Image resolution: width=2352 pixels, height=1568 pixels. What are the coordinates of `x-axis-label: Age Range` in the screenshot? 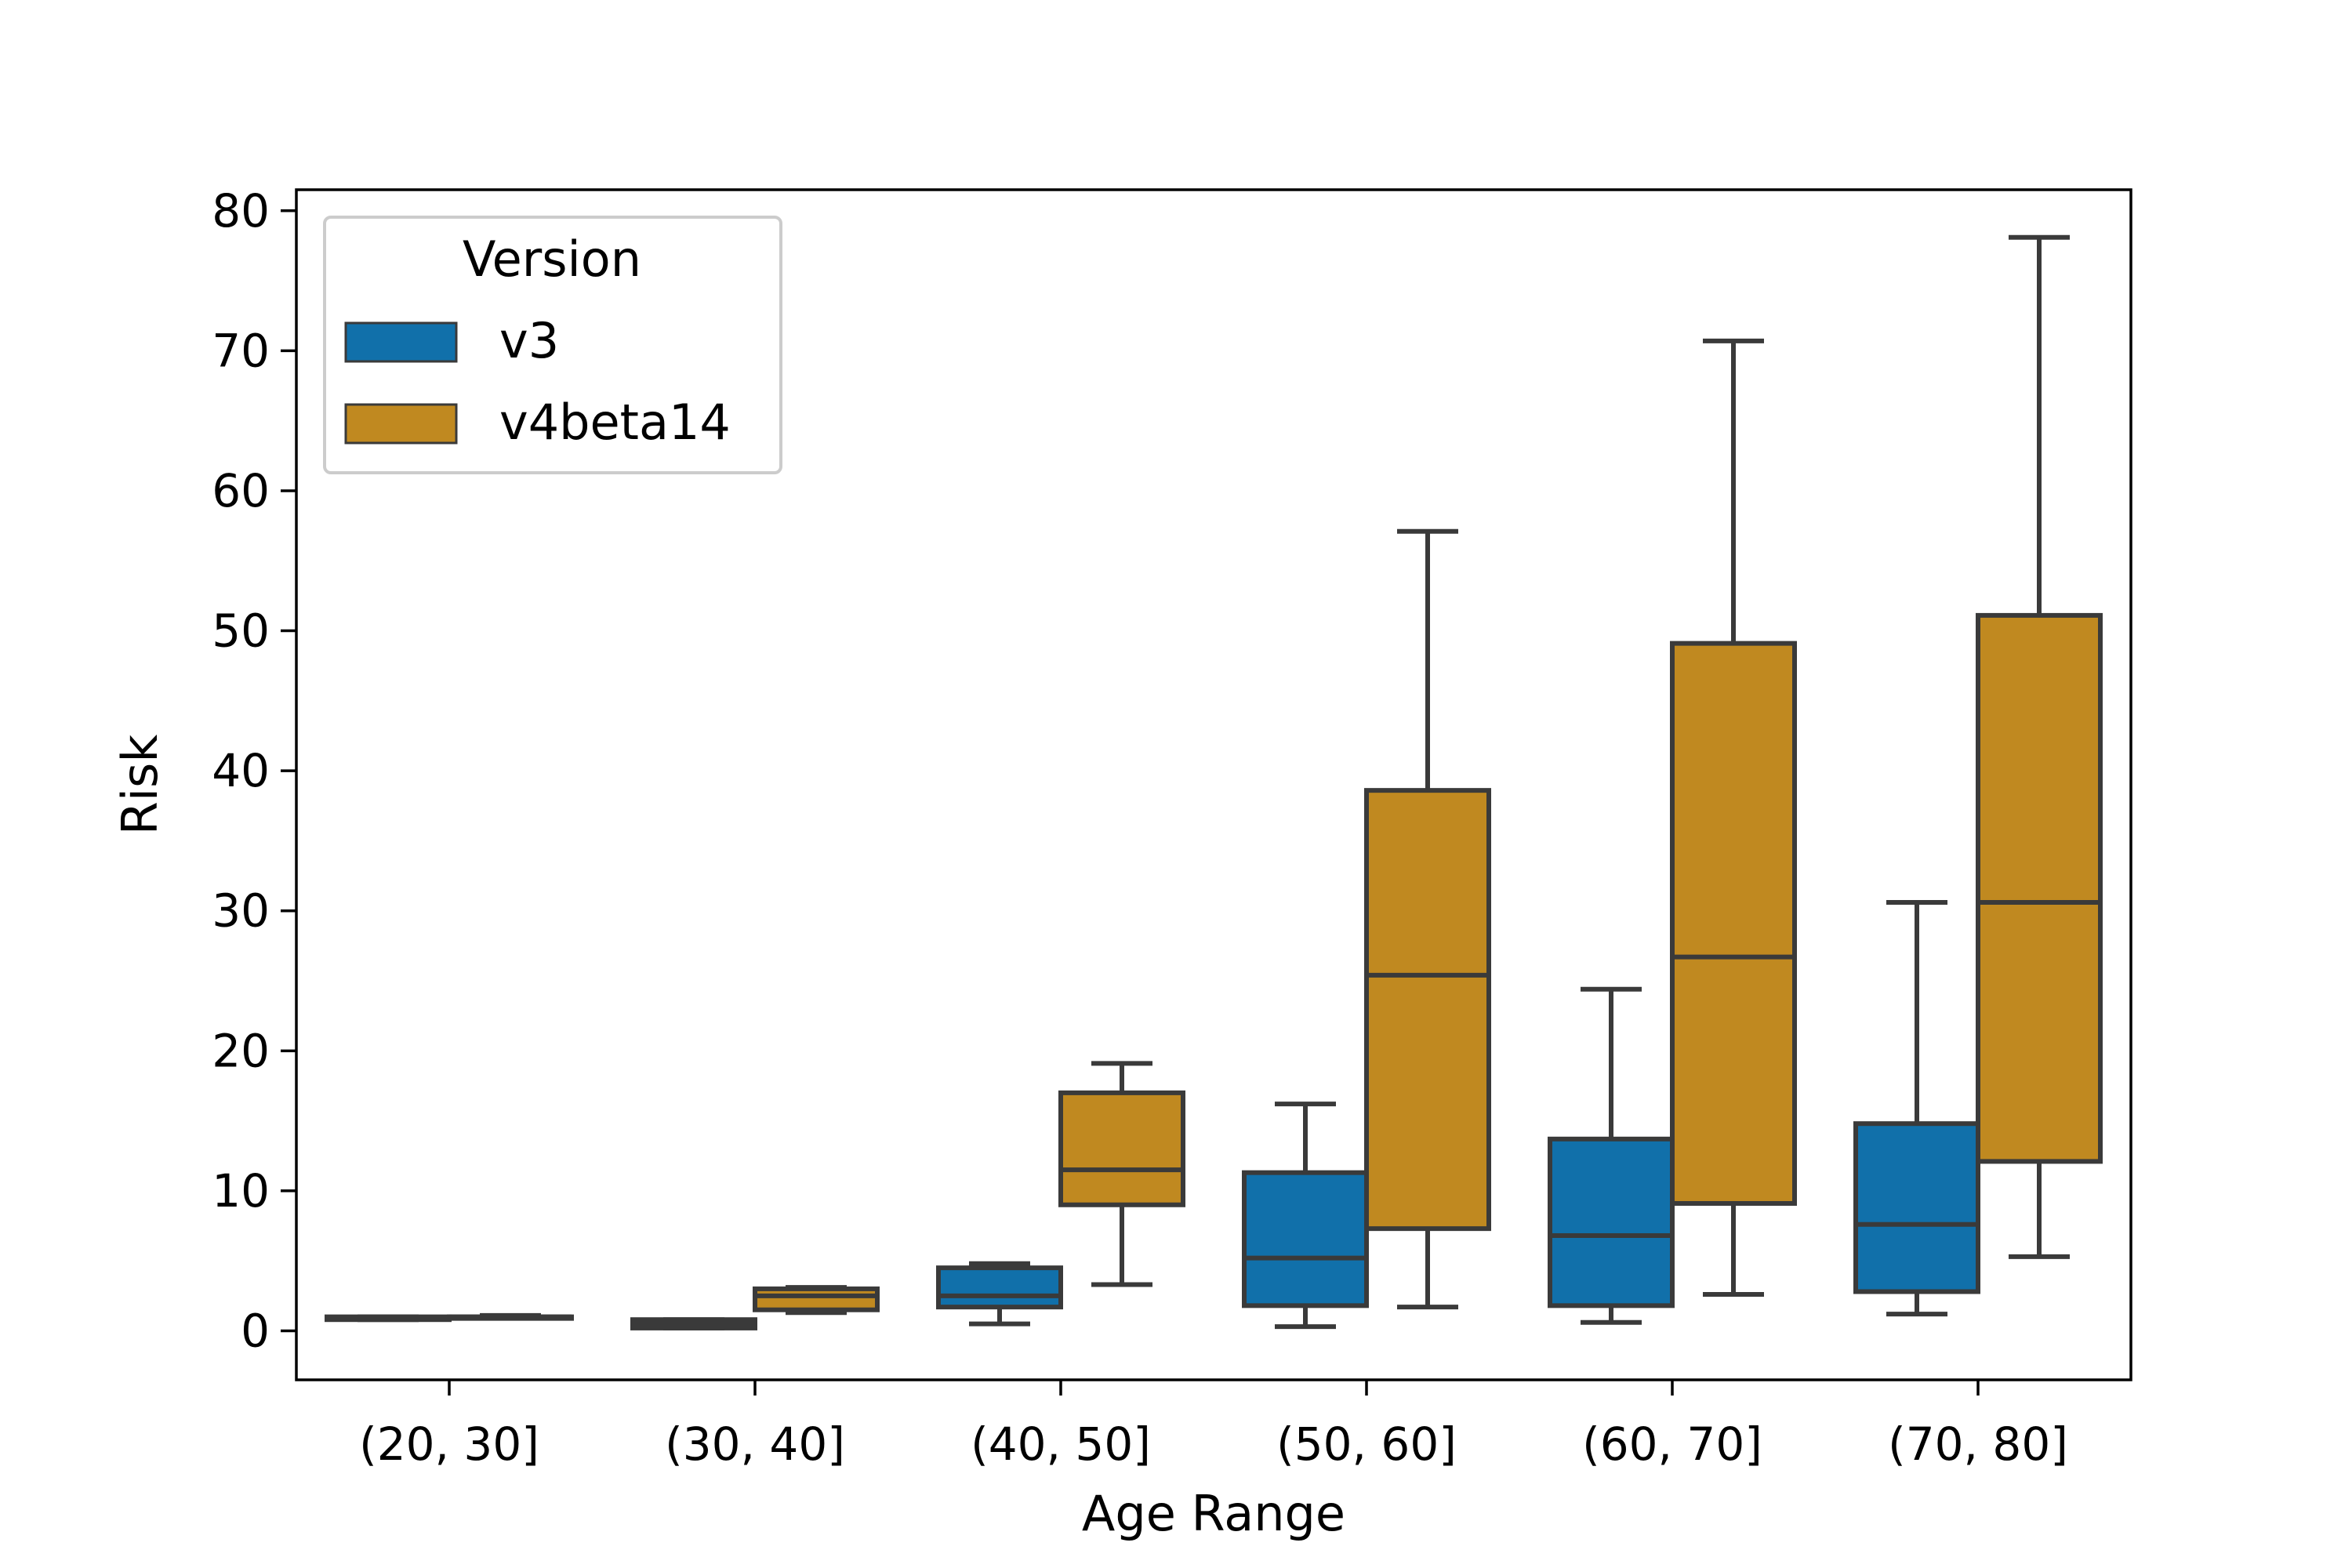 It's located at (1213, 1513).